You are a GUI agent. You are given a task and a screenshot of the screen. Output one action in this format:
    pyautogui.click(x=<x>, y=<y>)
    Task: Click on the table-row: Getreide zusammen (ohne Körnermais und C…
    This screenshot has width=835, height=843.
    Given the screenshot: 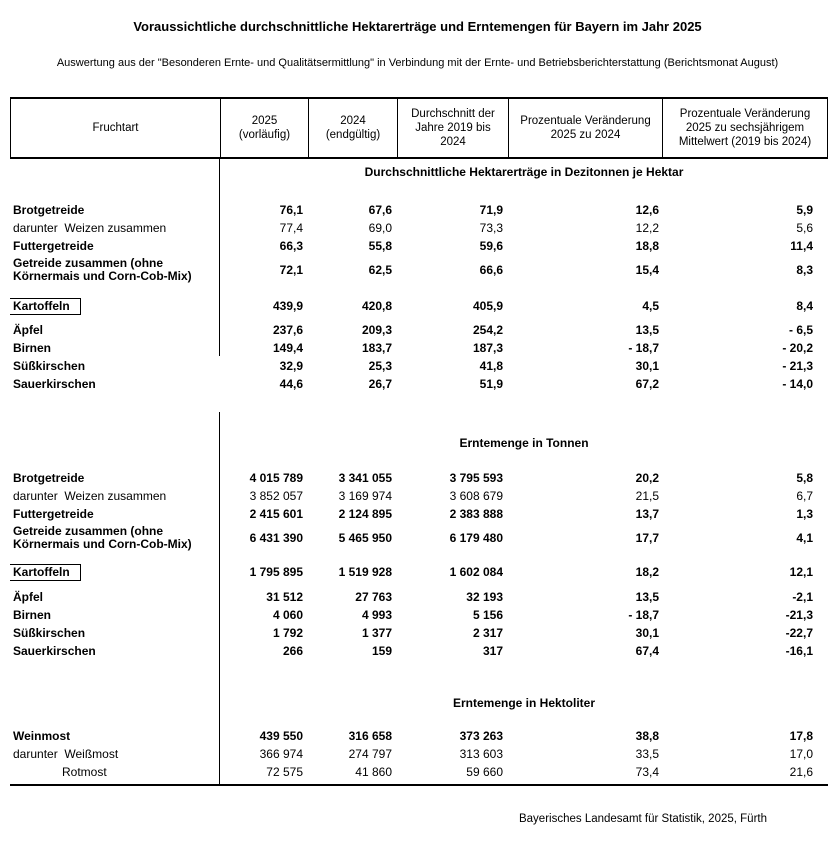 What is the action you would take?
    pyautogui.click(x=419, y=270)
    